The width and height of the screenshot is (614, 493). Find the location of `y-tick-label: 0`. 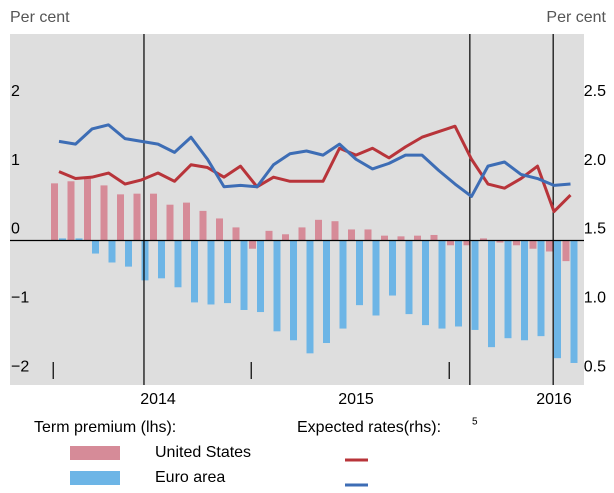

y-tick-label: 0 is located at coordinates (15, 229).